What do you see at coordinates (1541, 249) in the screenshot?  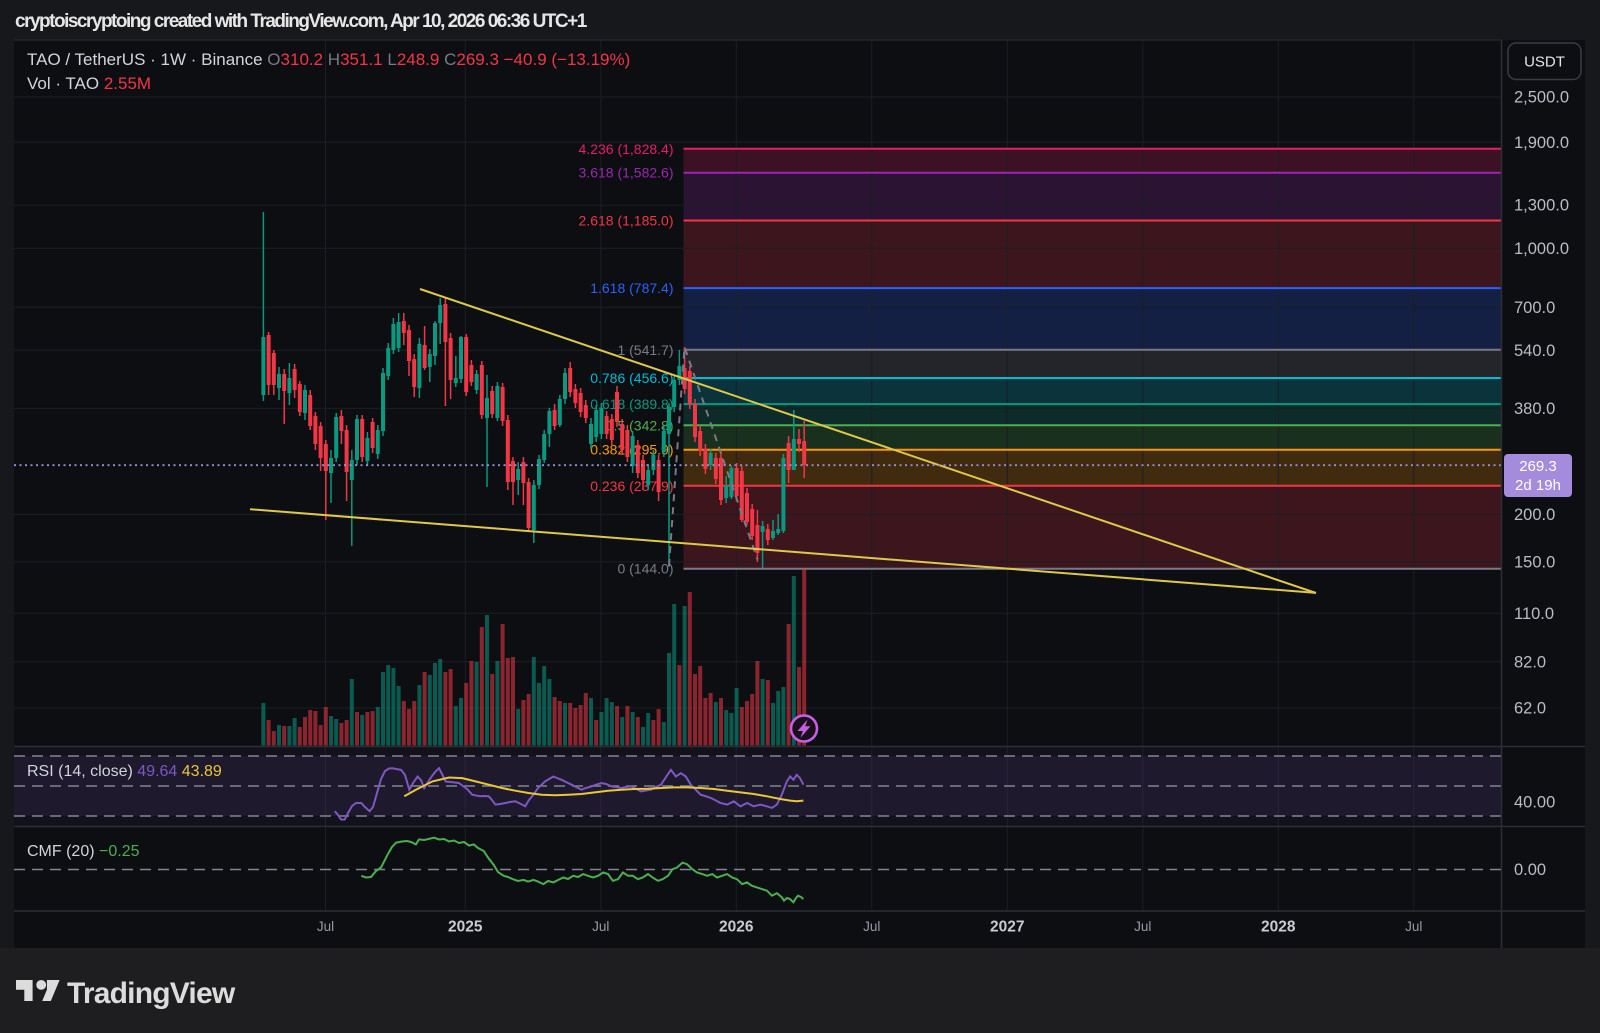 I see `svg-text: 1,000.0` at bounding box center [1541, 249].